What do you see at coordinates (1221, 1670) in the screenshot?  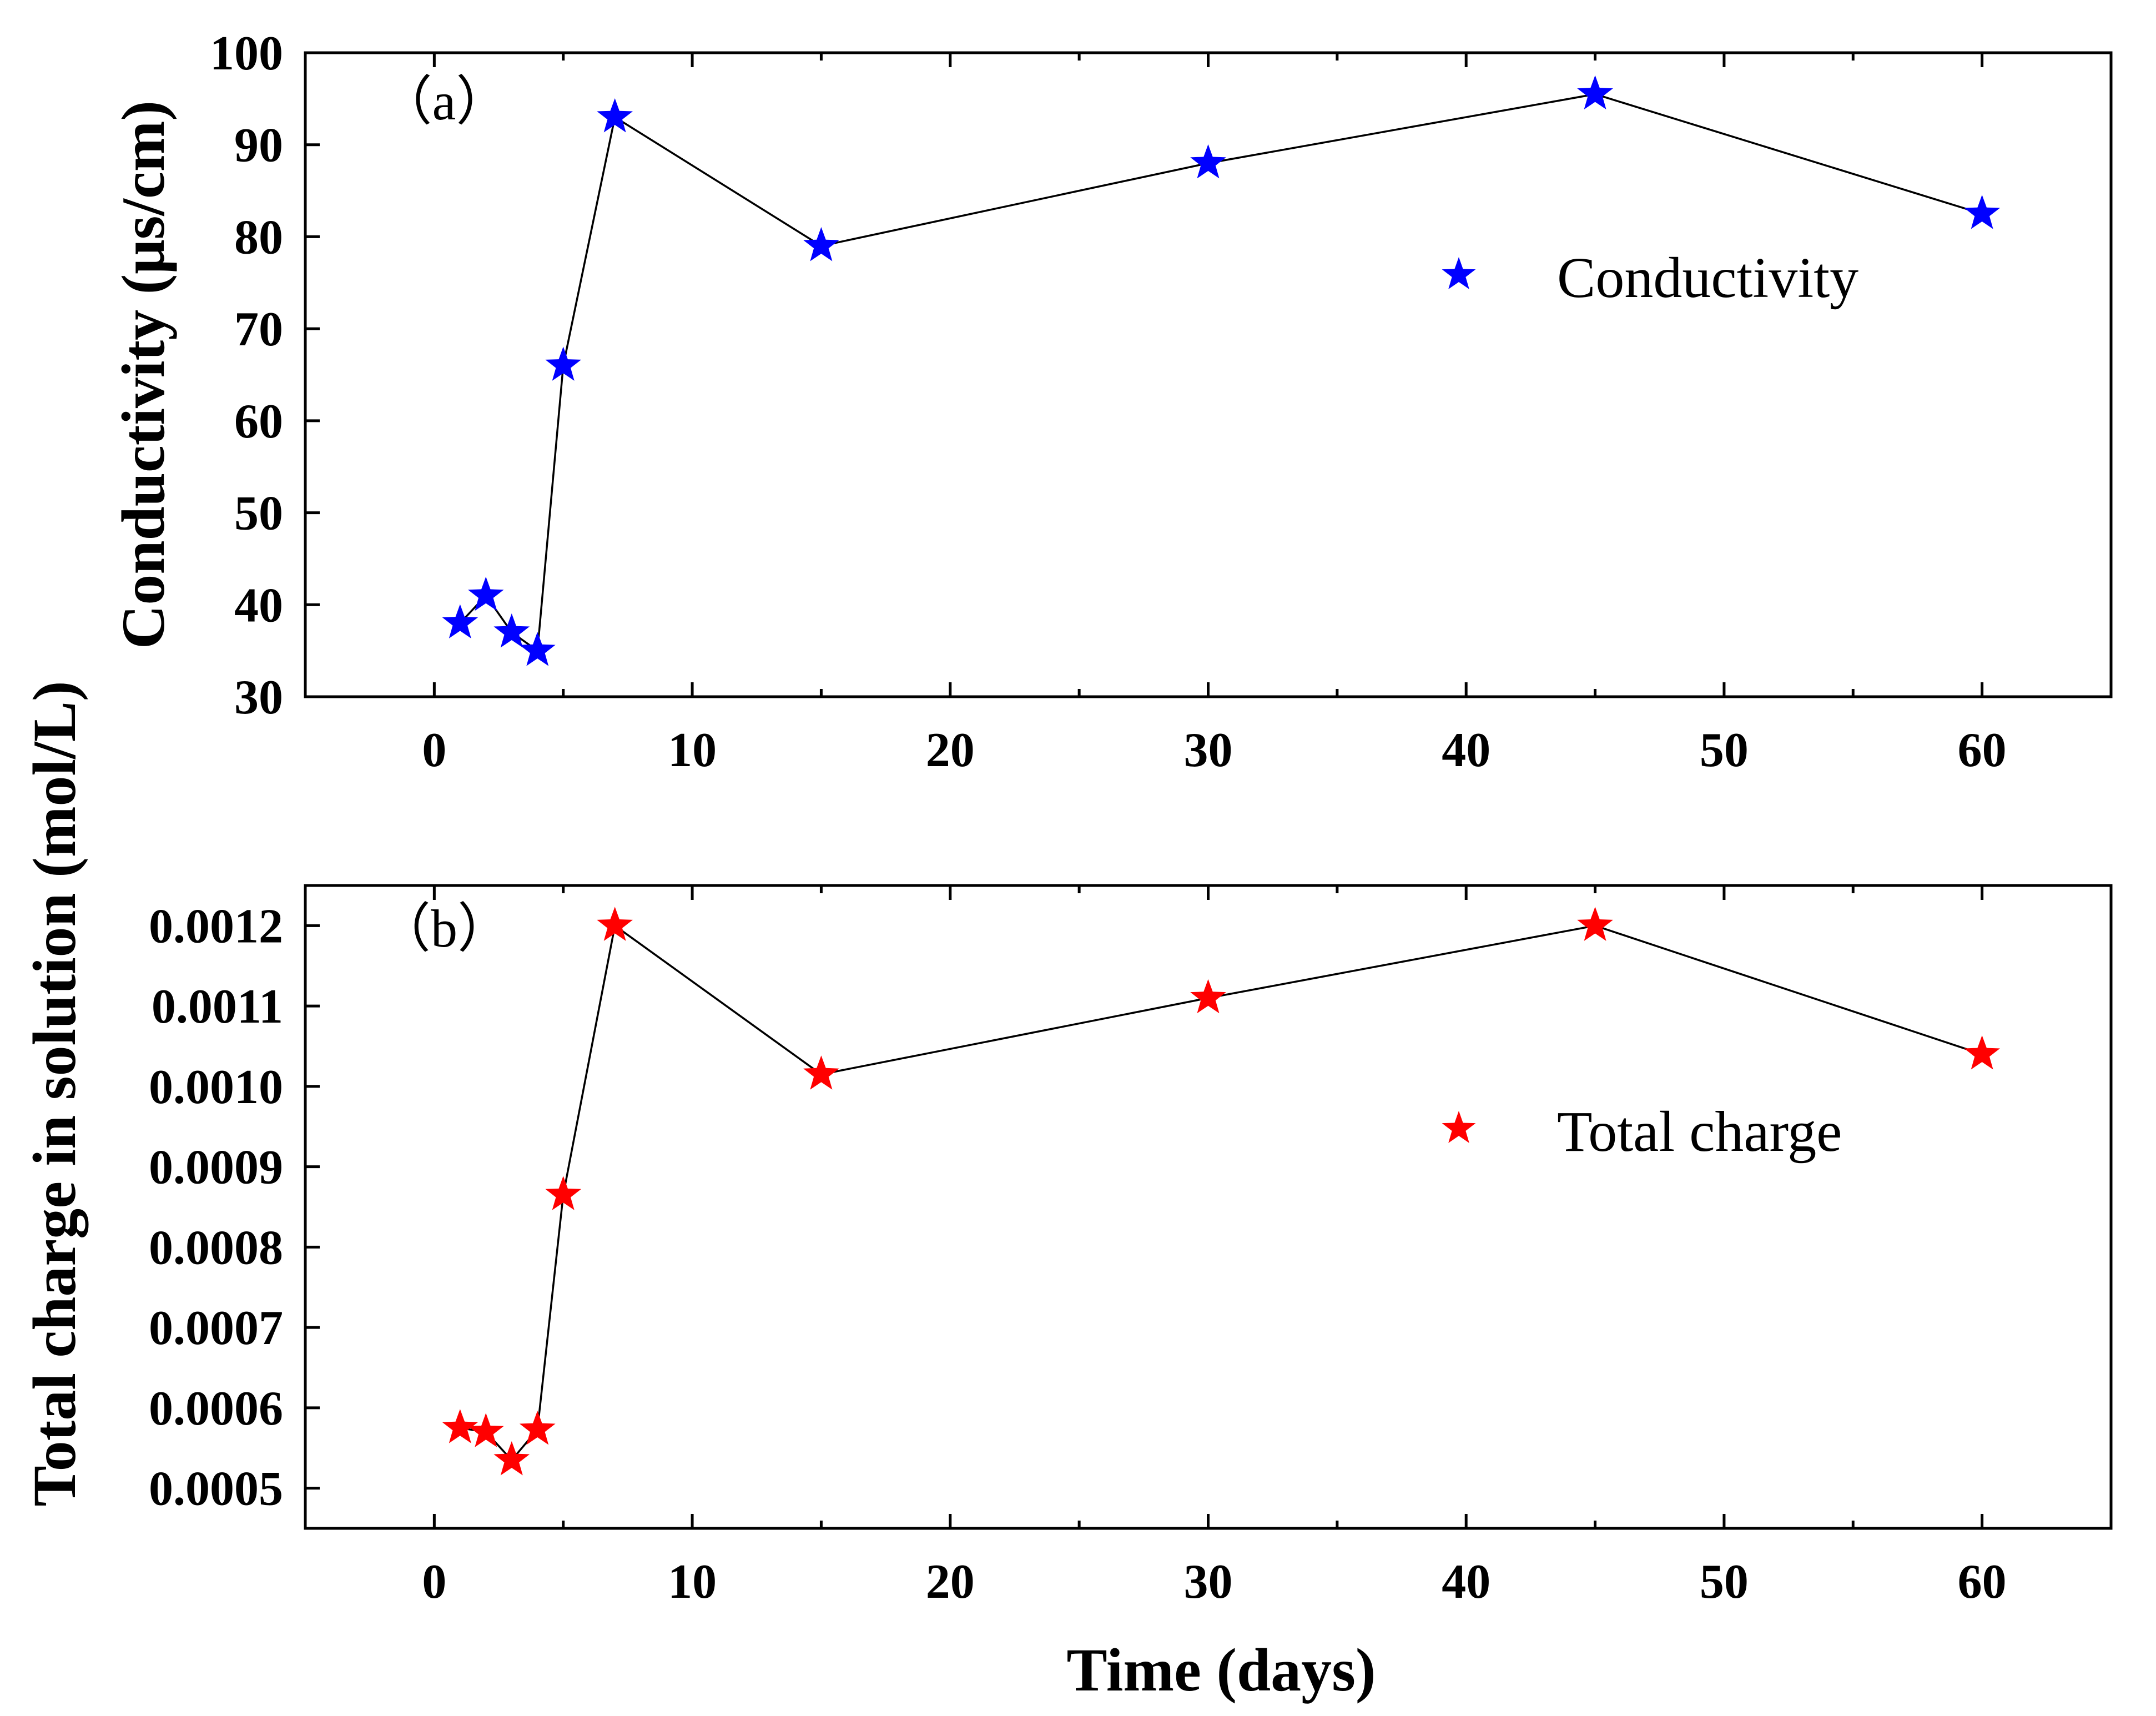 I see `x-axis-title: Time (days)` at bounding box center [1221, 1670].